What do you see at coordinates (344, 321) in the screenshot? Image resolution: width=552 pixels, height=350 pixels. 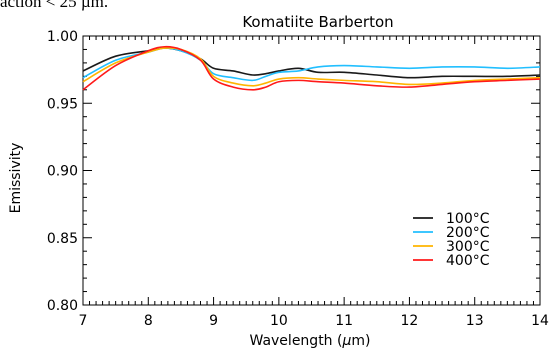 I see `x-tick-label: 11` at bounding box center [344, 321].